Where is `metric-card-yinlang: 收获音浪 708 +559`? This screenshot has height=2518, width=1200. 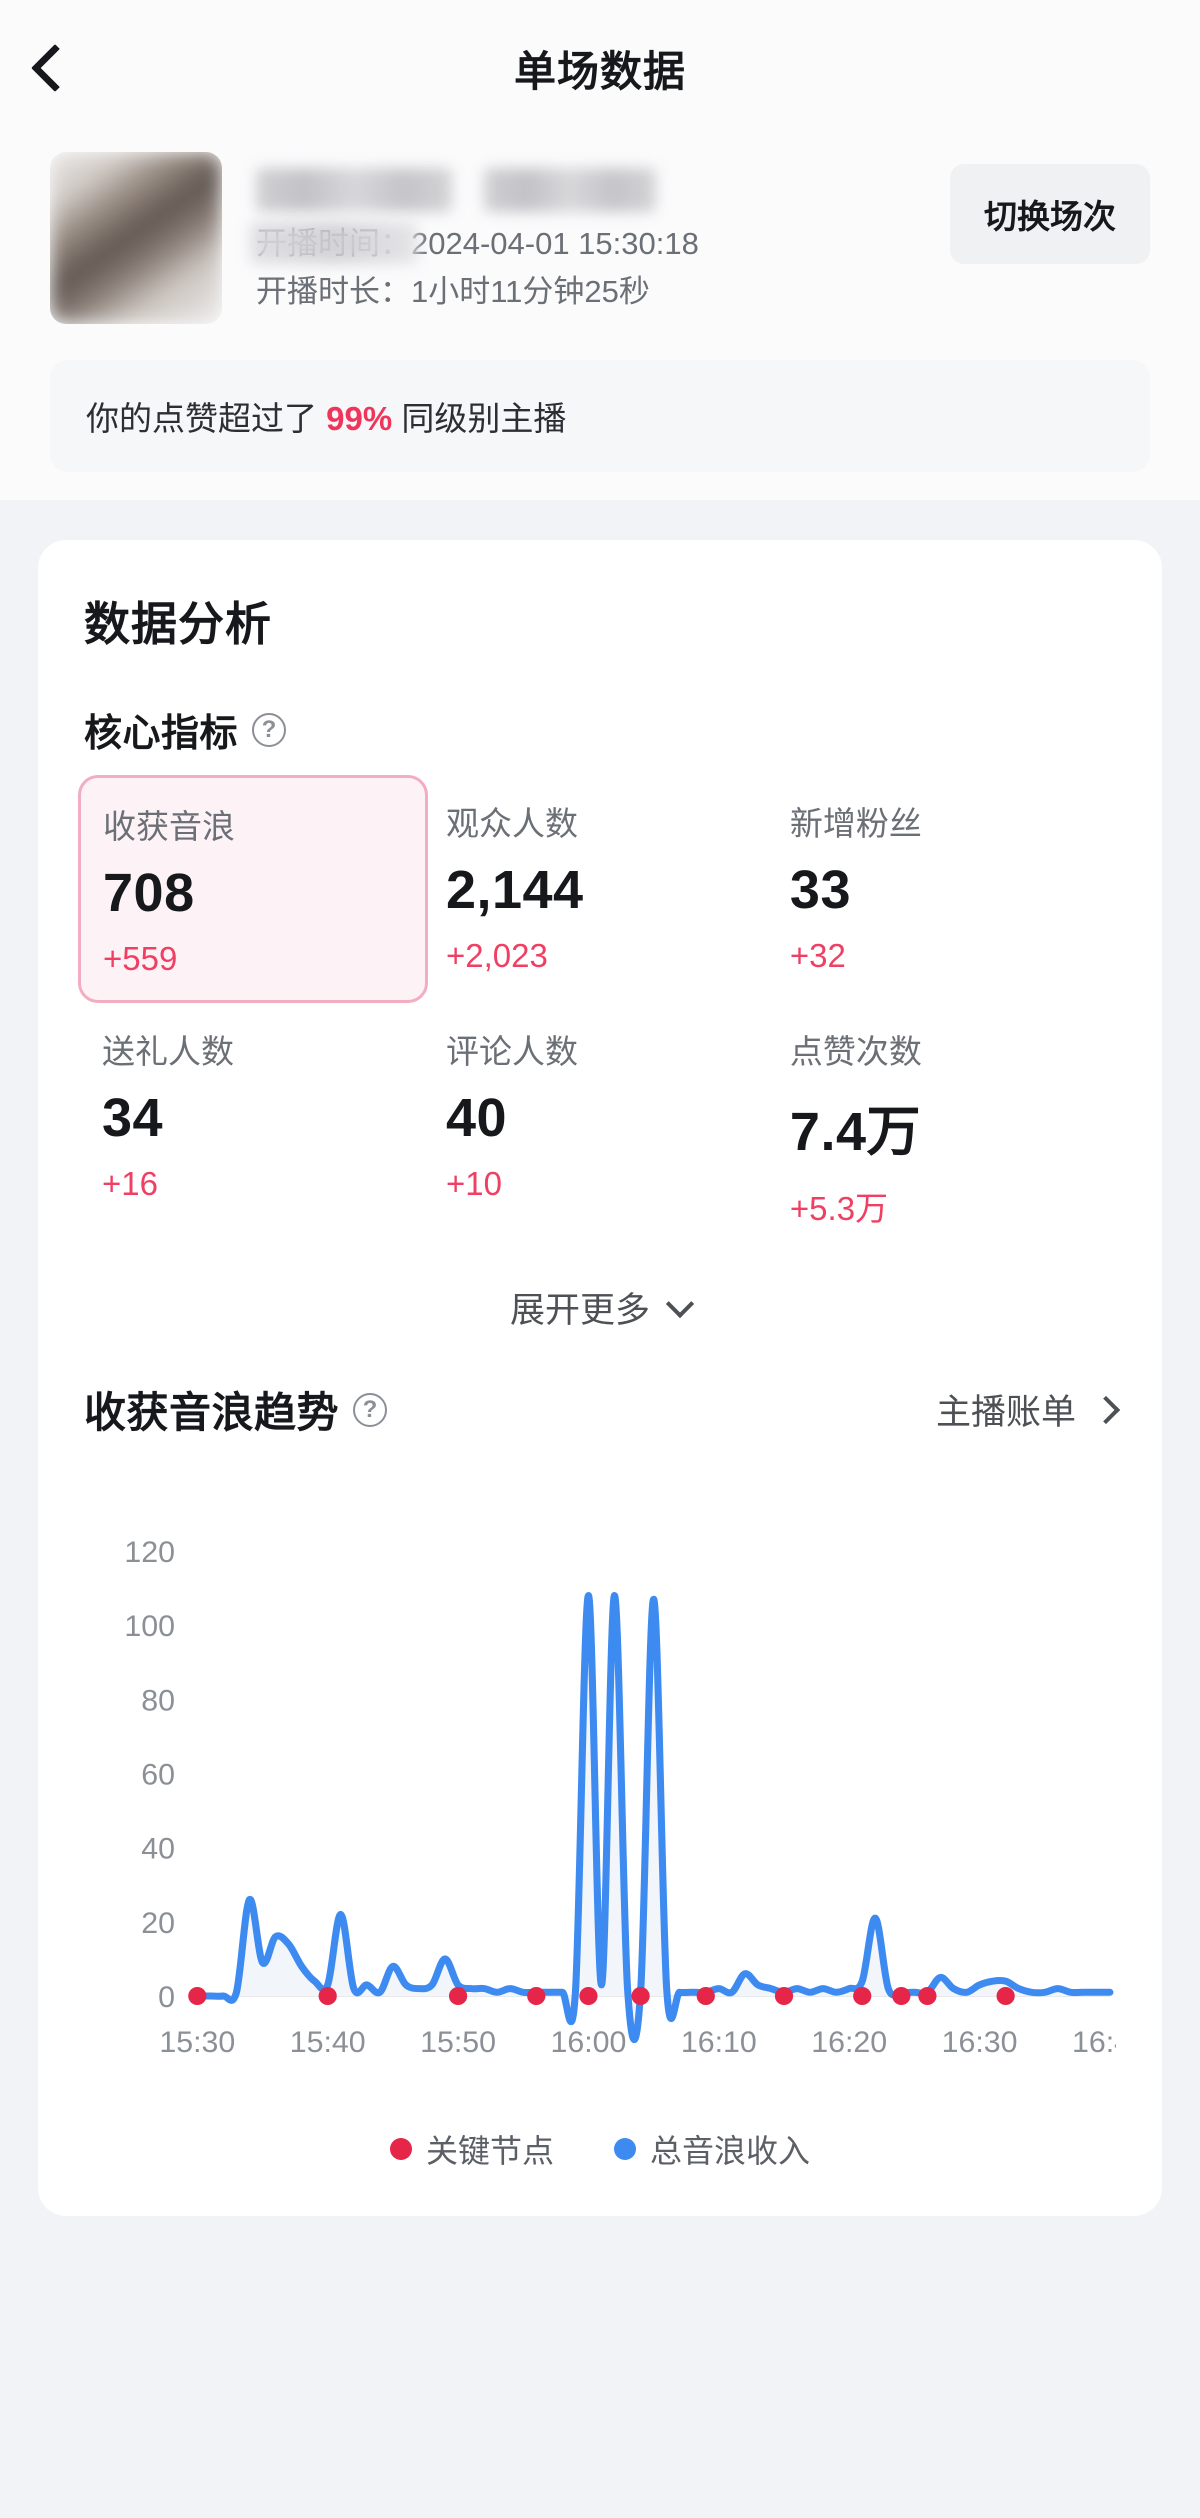
metric-card-yinlang: 收获音浪 708 +559 is located at coordinates (253, 889).